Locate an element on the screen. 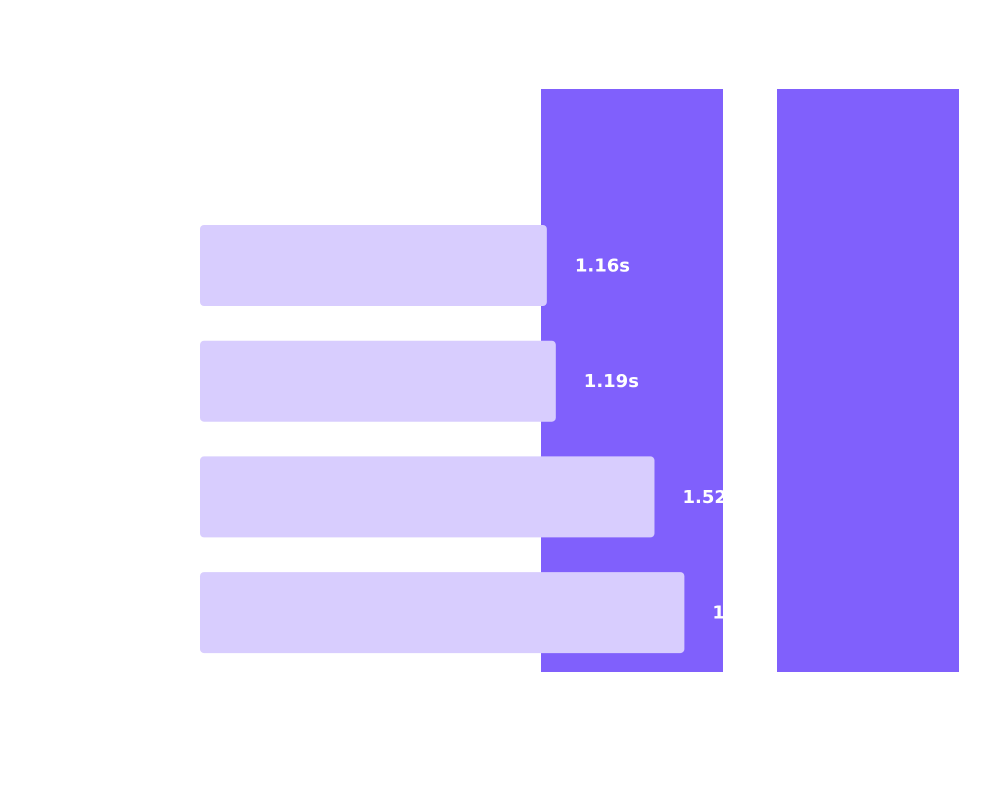 This screenshot has width=1000, height=794. accent-panel-right is located at coordinates (868, 380).